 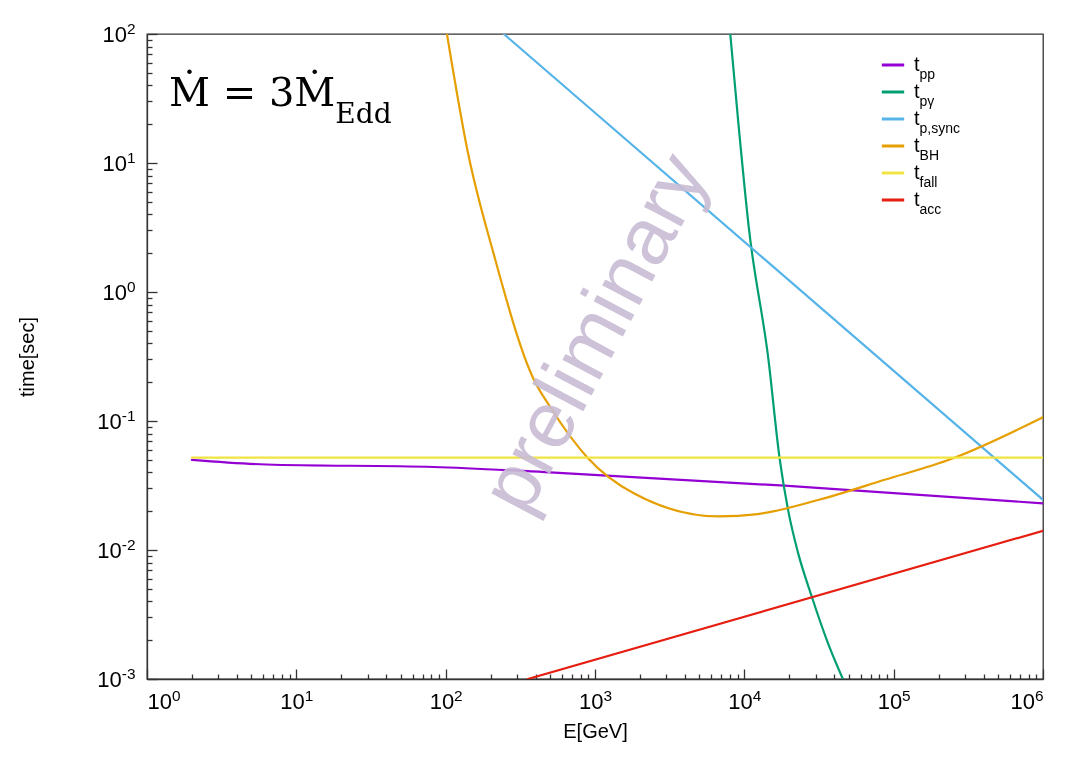 I want to click on y-tick-label: 10$^{1}$, so click(x=119, y=162).